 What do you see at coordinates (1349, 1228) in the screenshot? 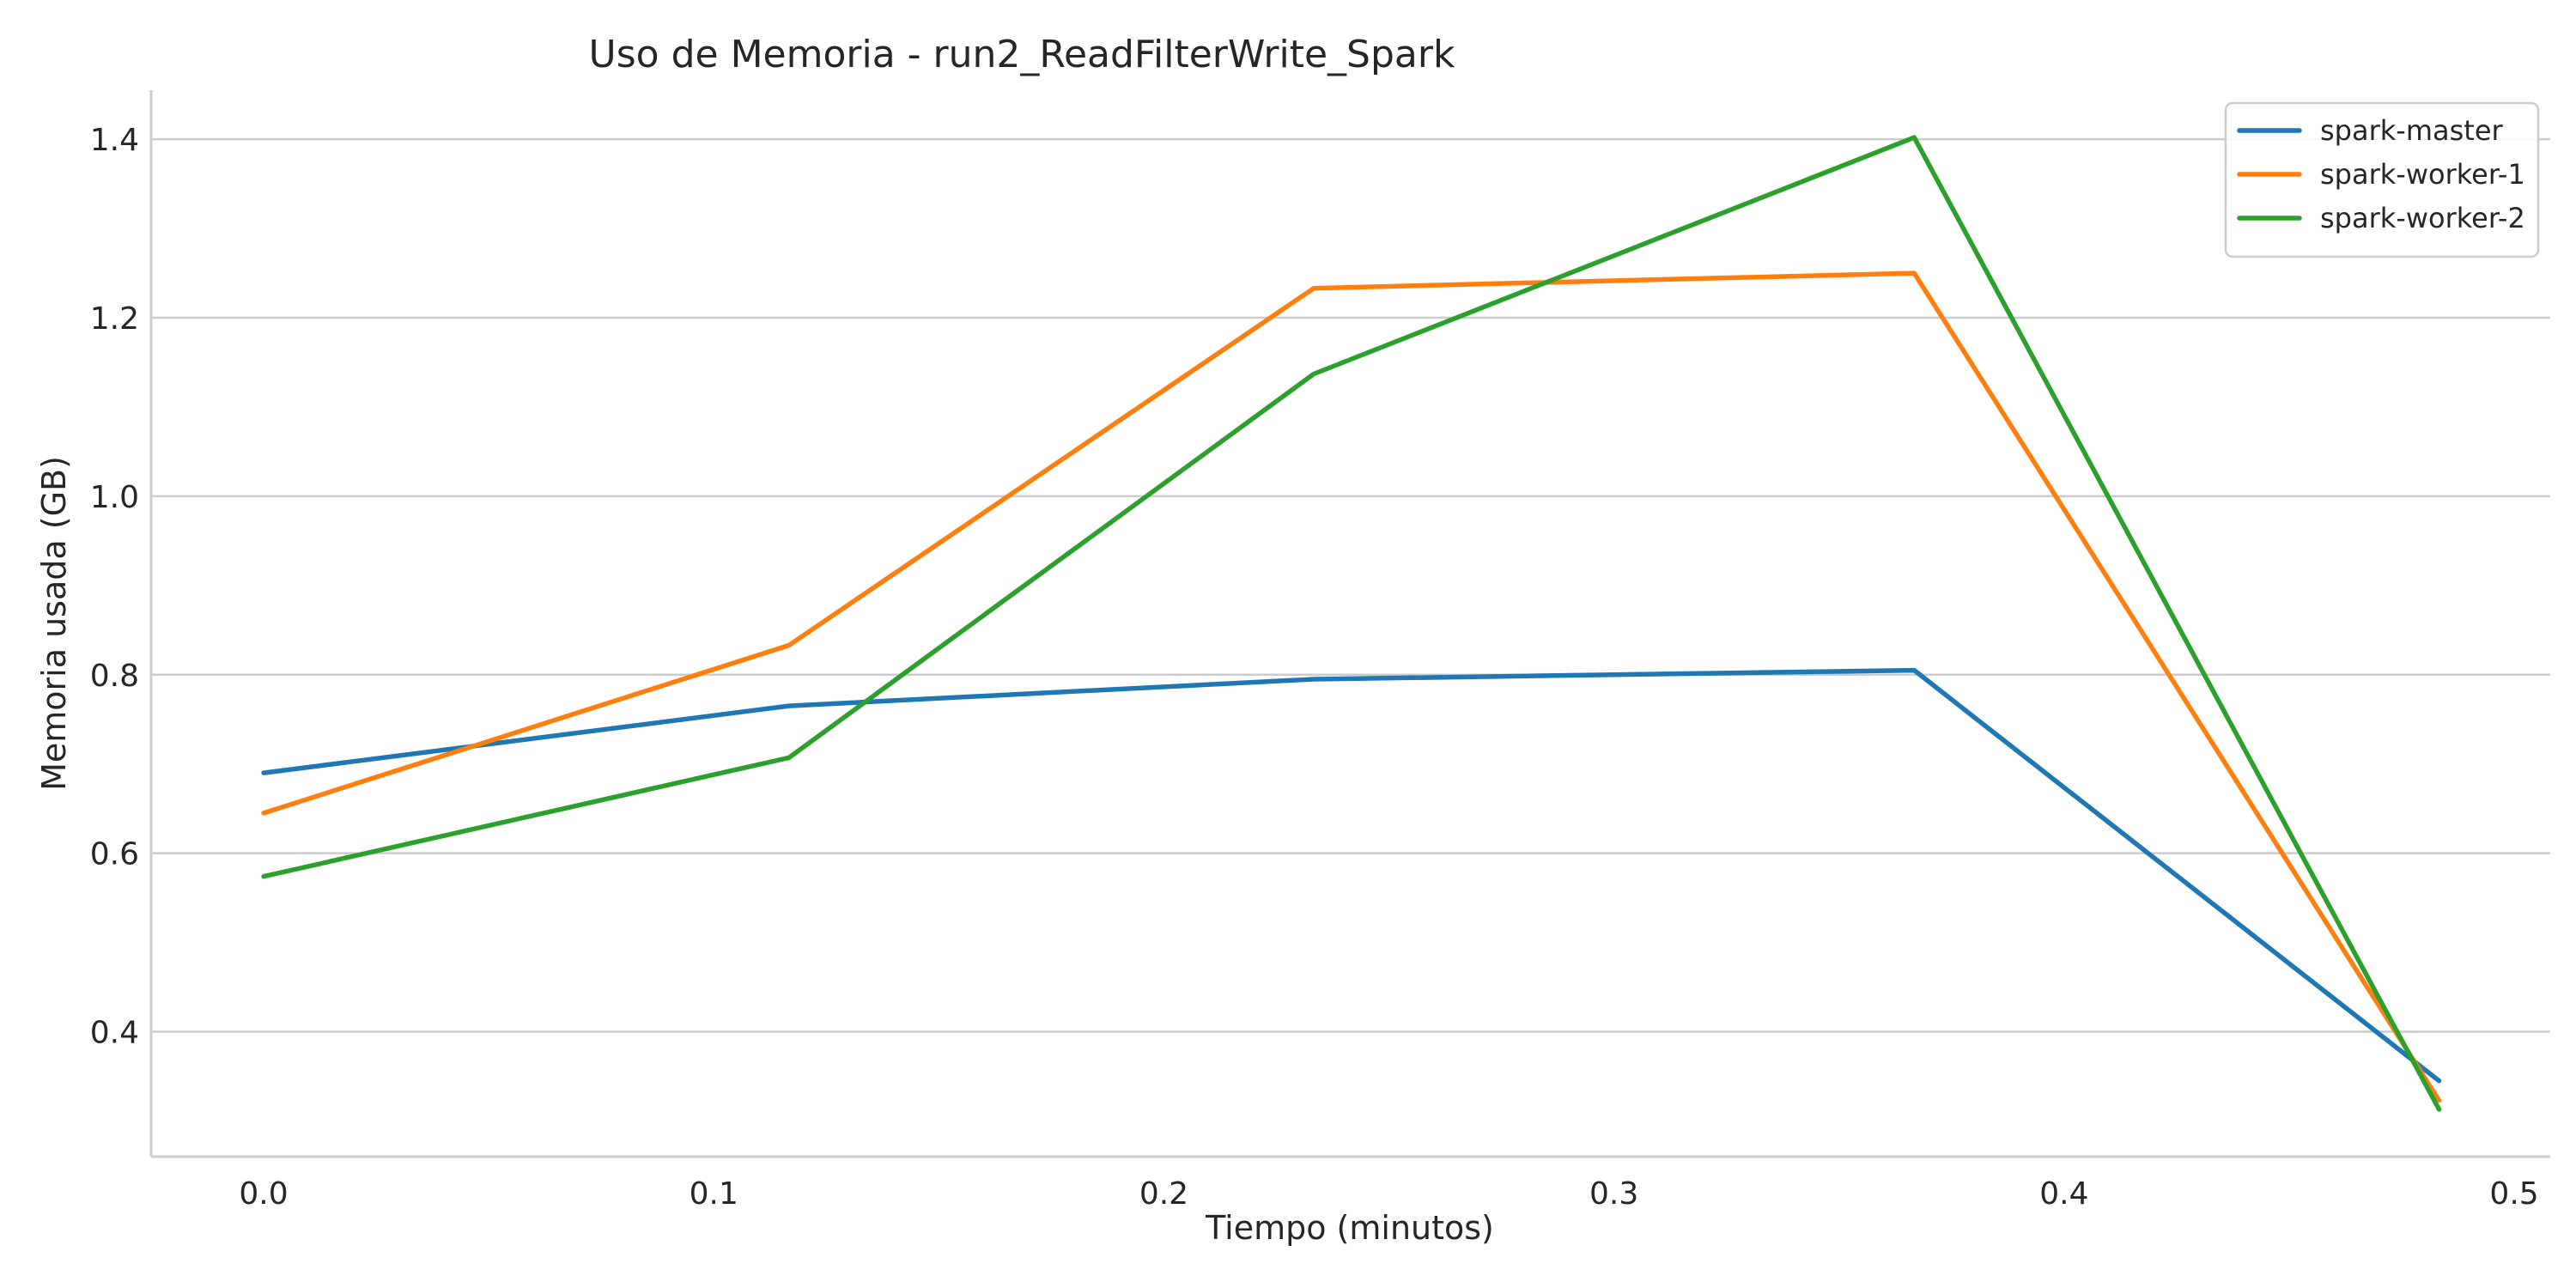
I see `x-axis-label: Tiempo (minutos)` at bounding box center [1349, 1228].